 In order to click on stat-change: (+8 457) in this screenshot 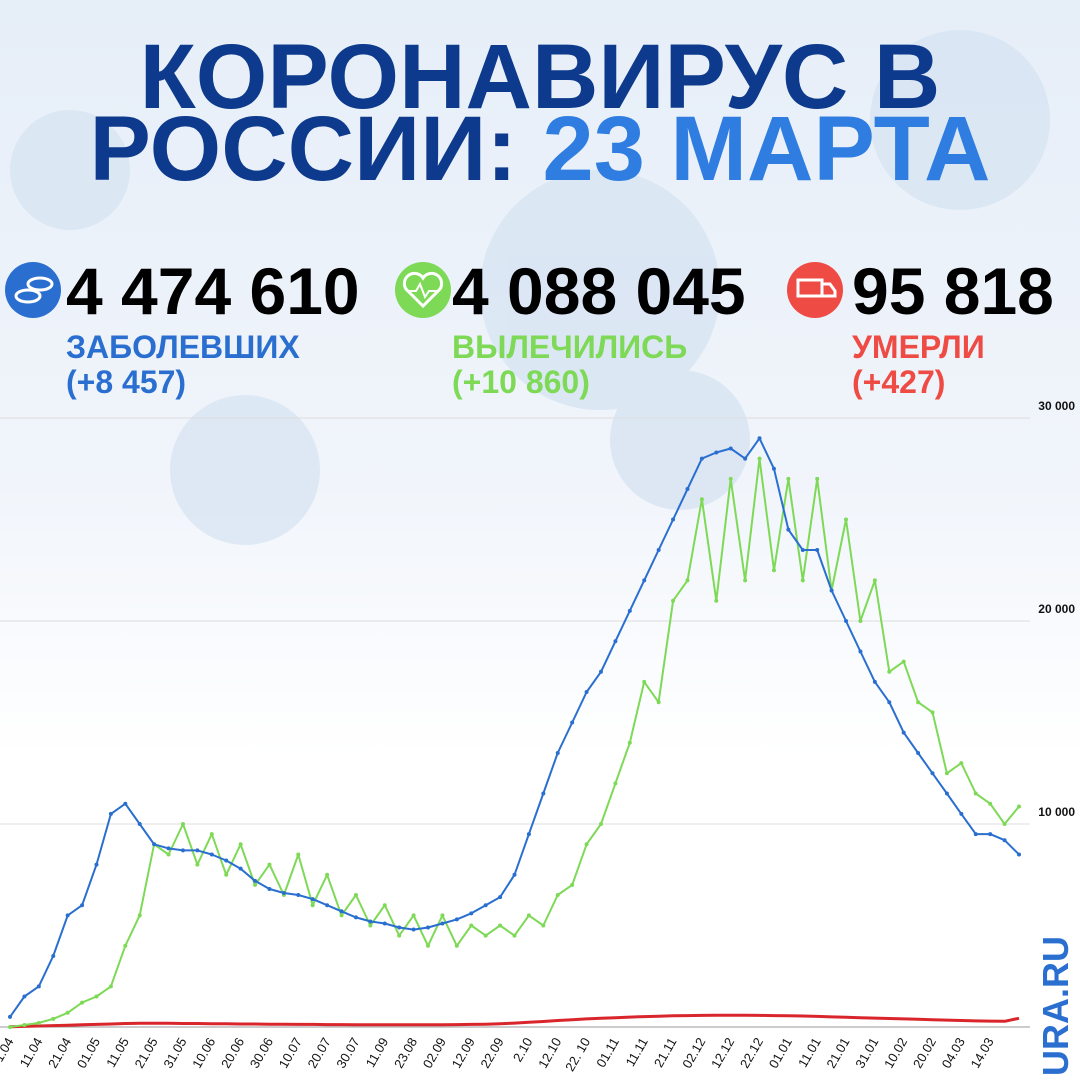, I will do `click(126, 382)`.